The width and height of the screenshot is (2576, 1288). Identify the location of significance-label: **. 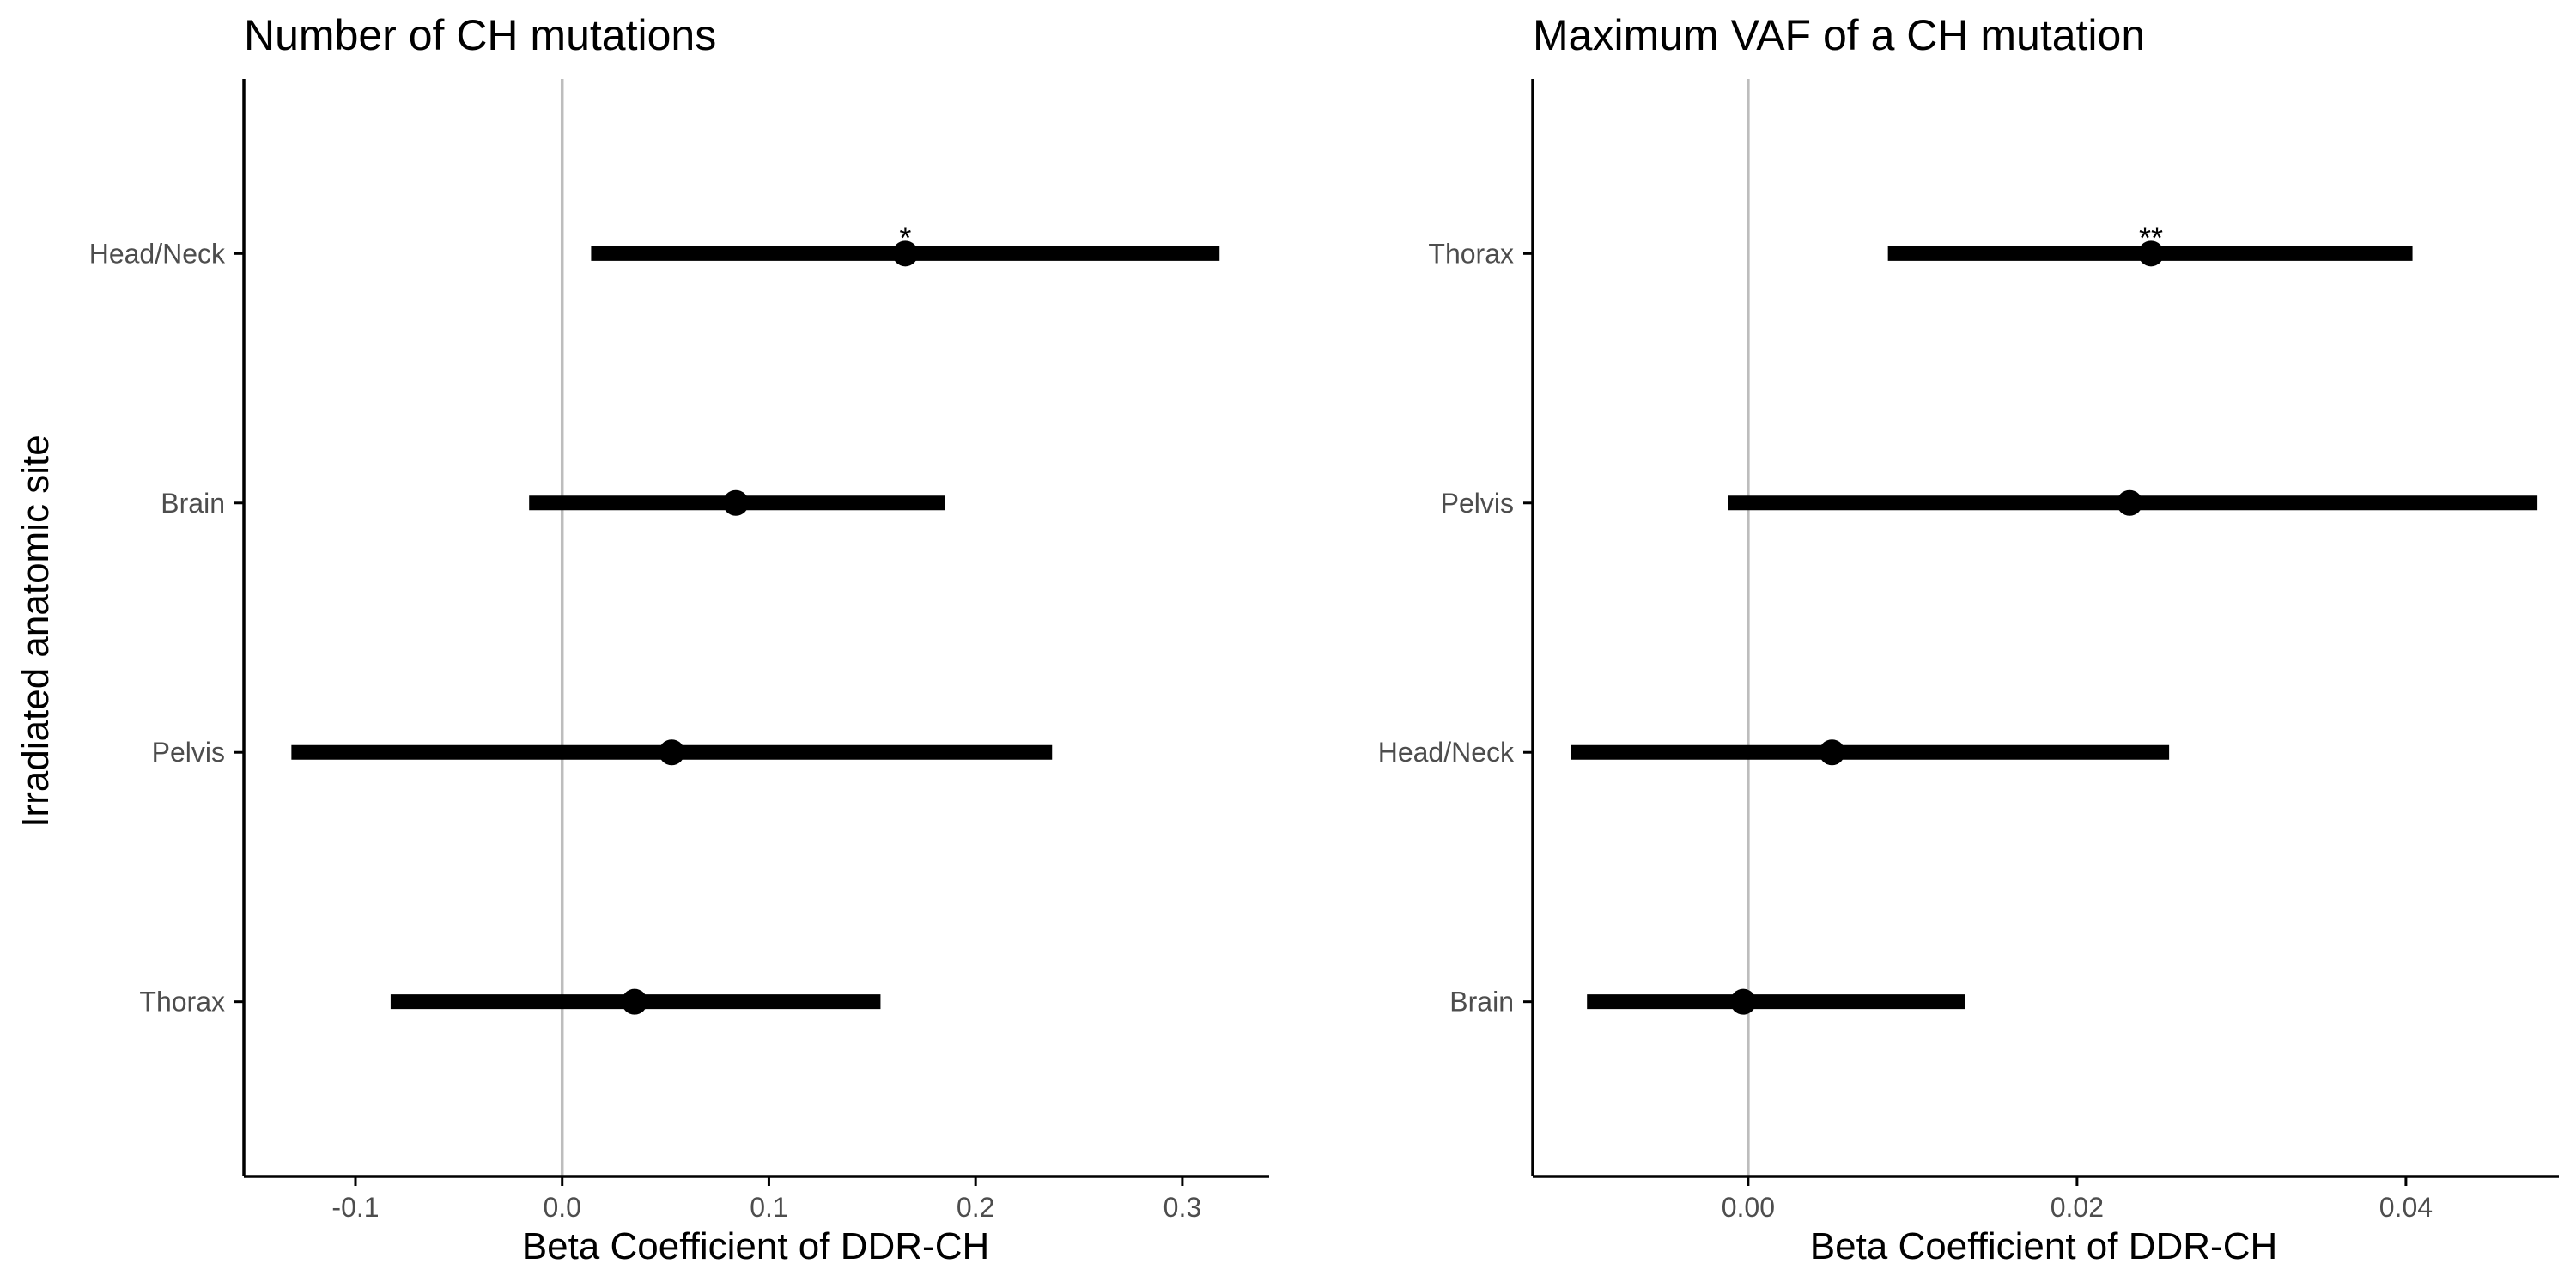
(2151, 238).